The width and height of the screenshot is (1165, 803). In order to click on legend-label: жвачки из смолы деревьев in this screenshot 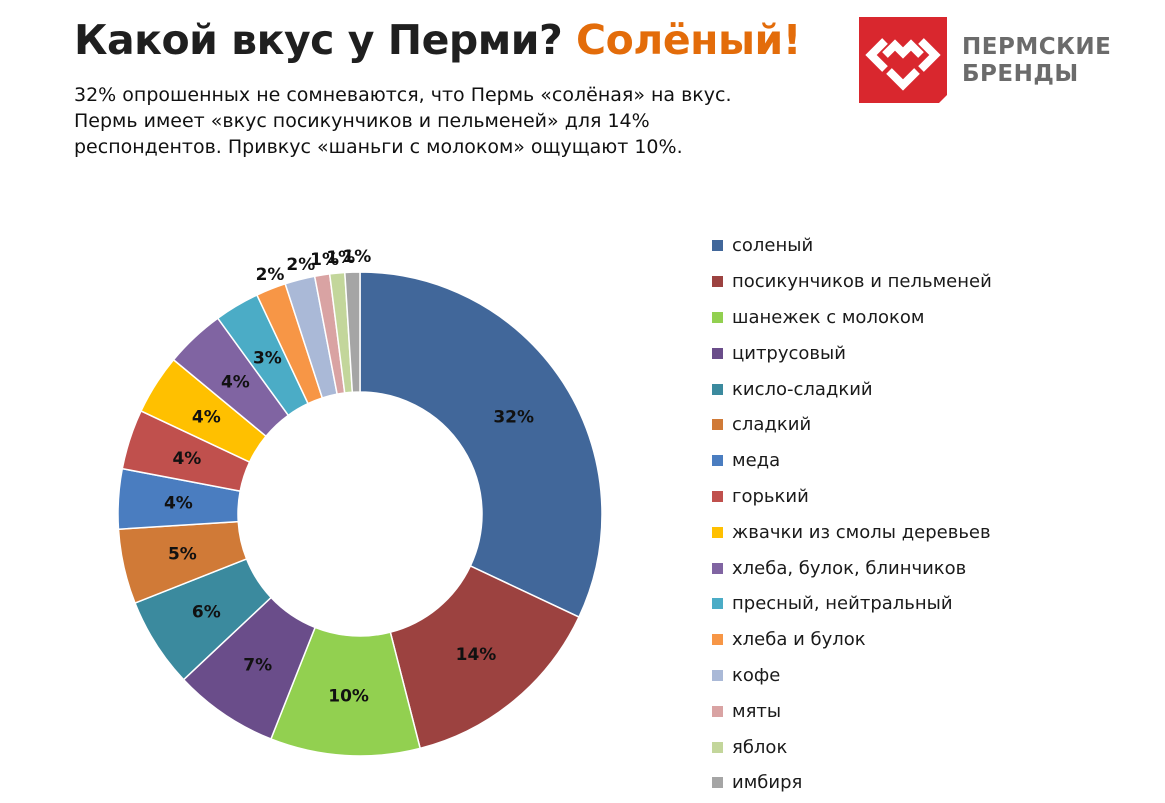, I will do `click(861, 532)`.